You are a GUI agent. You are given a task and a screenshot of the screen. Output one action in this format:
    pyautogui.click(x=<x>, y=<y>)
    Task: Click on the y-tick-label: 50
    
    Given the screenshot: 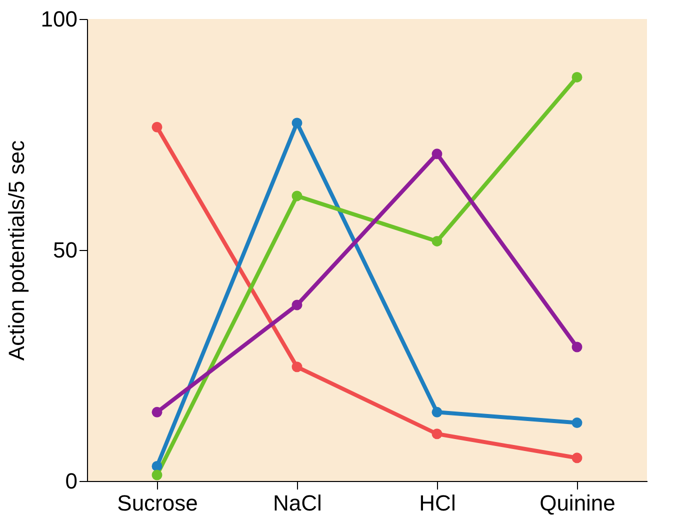 What is the action you would take?
    pyautogui.click(x=65, y=250)
    